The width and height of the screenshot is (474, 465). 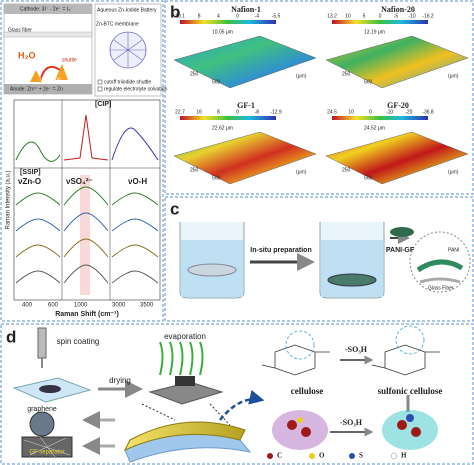 I want to click on zoom-label: Glass Fiber, so click(x=441, y=288).